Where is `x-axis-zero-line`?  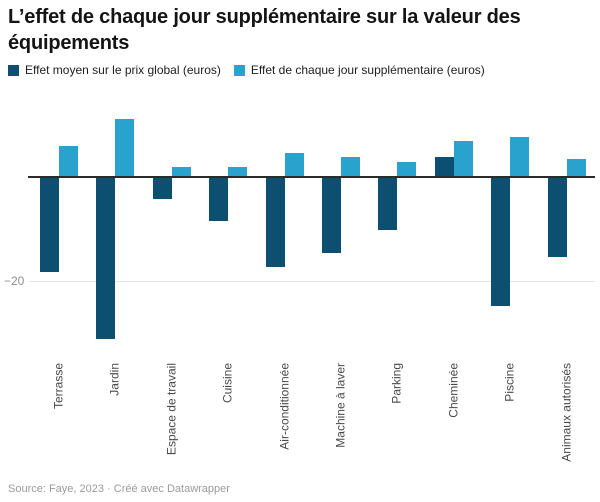
x-axis-zero-line is located at coordinates (311, 177).